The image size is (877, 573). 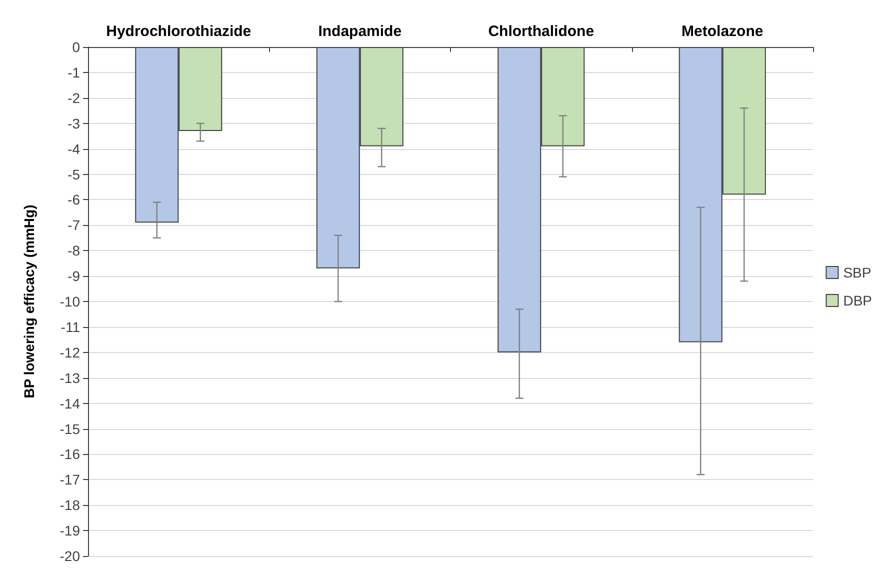 I want to click on y-tick-label: -8, so click(x=74, y=250).